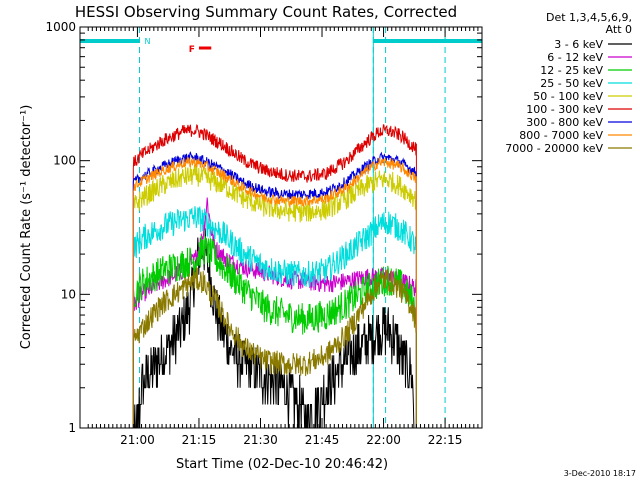 This screenshot has height=480, width=640. I want to click on y-axis-label: Corrected Count Rate (s⁻¹ detector⁻¹), so click(26, 227).